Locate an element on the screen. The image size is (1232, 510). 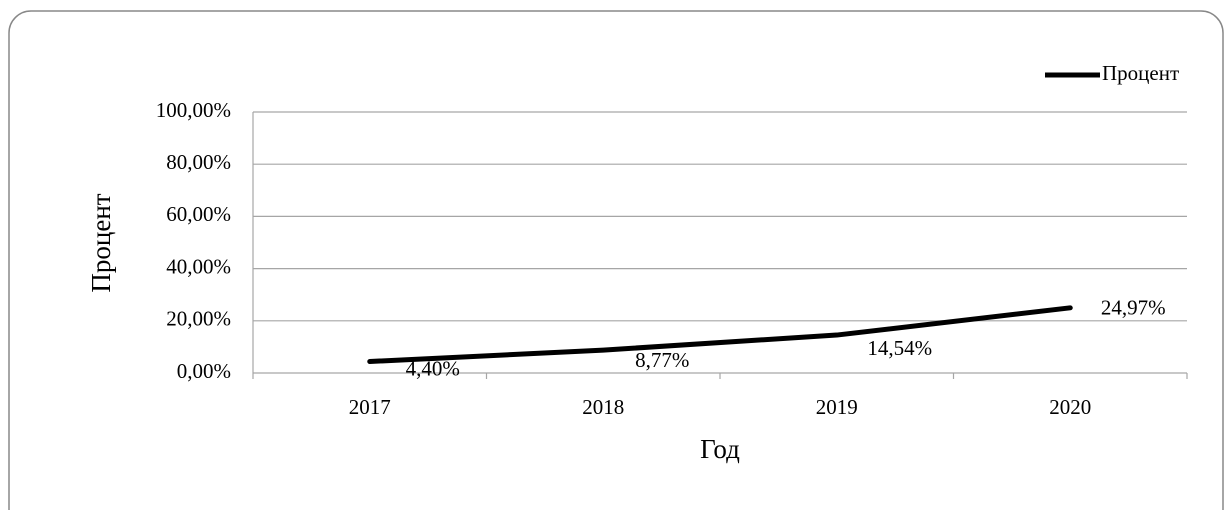
data-label: 4,40% is located at coordinates (433, 368).